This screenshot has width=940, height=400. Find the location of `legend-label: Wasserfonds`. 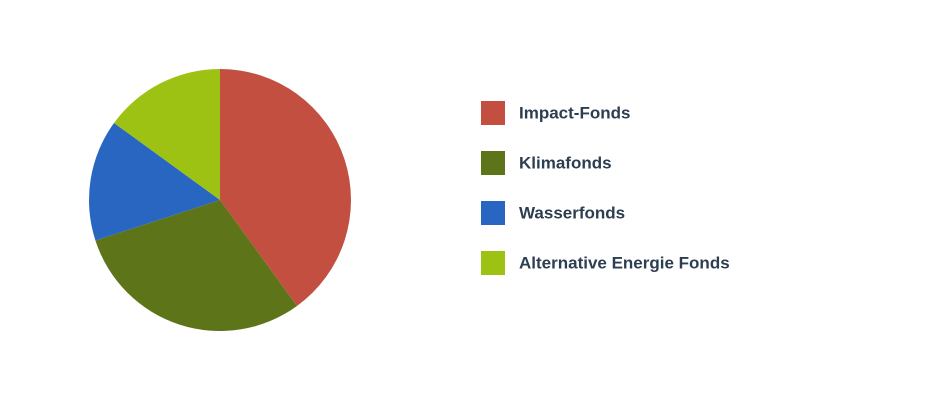

legend-label: Wasserfonds is located at coordinates (572, 212).